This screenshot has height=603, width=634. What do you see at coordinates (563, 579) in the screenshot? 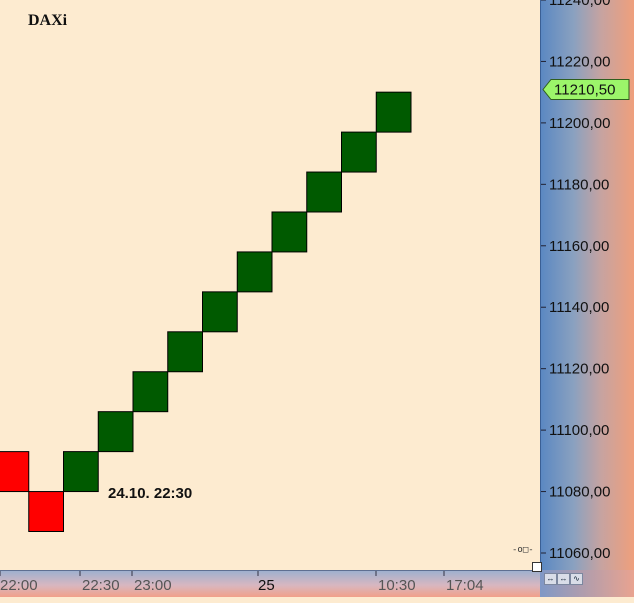
I see `scroll-right-icon: ↔` at bounding box center [563, 579].